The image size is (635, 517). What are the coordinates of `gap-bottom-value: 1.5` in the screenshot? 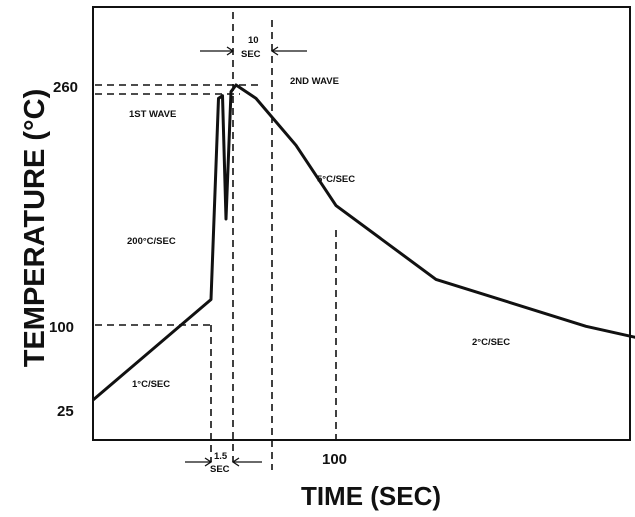 It's located at (221, 456).